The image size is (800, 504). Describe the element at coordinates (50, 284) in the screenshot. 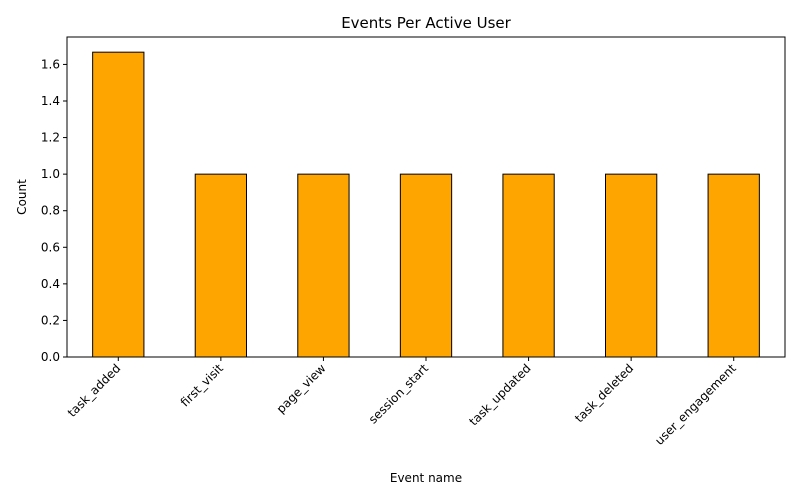

I see `y-tick-label: 0.4` at that location.